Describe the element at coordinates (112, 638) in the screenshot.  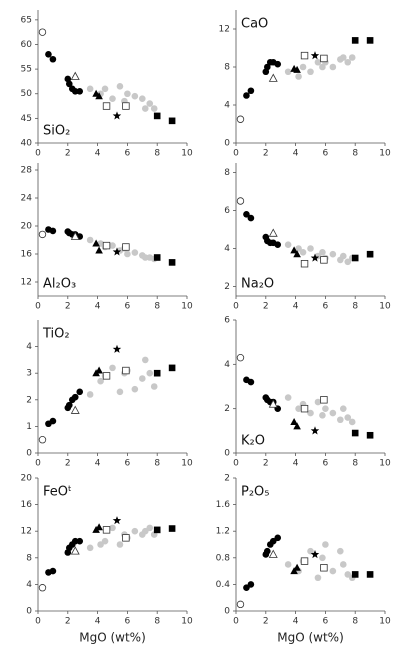
I see `x-axis-label: MgO (wt%)` at that location.